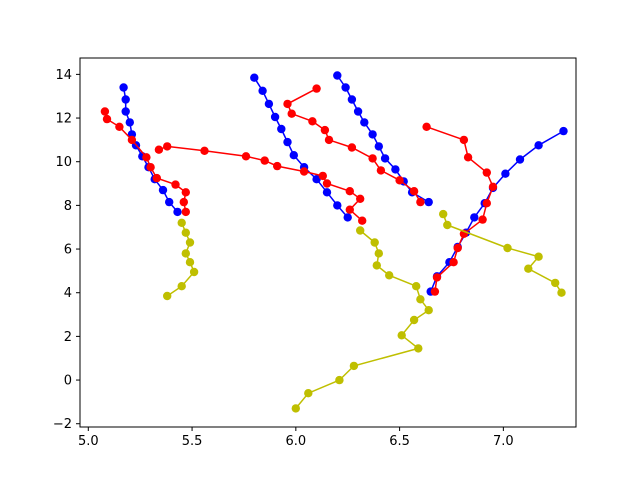 The height and width of the screenshot is (480, 640). Describe the element at coordinates (88, 441) in the screenshot. I see `x-tick-label: 5.0` at that location.